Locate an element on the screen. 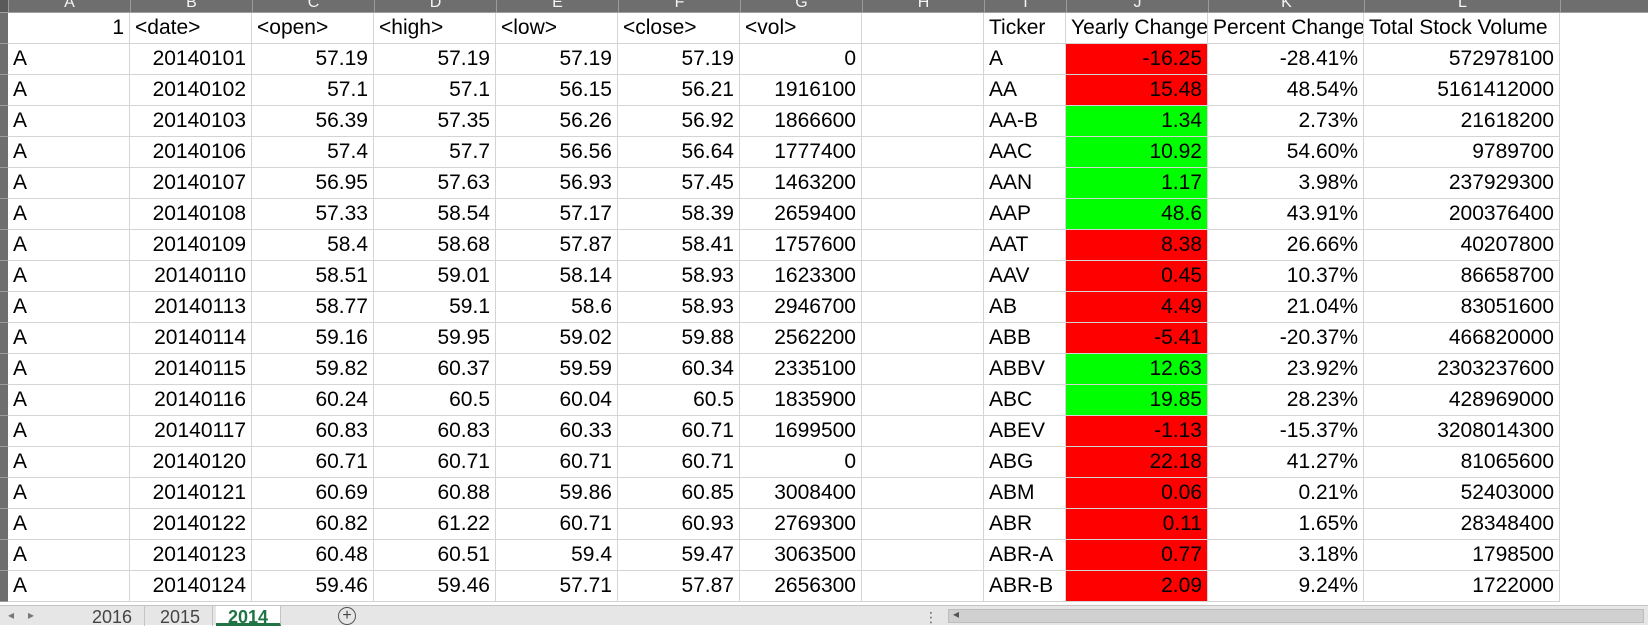  cell-i: AAT is located at coordinates (1025, 245).